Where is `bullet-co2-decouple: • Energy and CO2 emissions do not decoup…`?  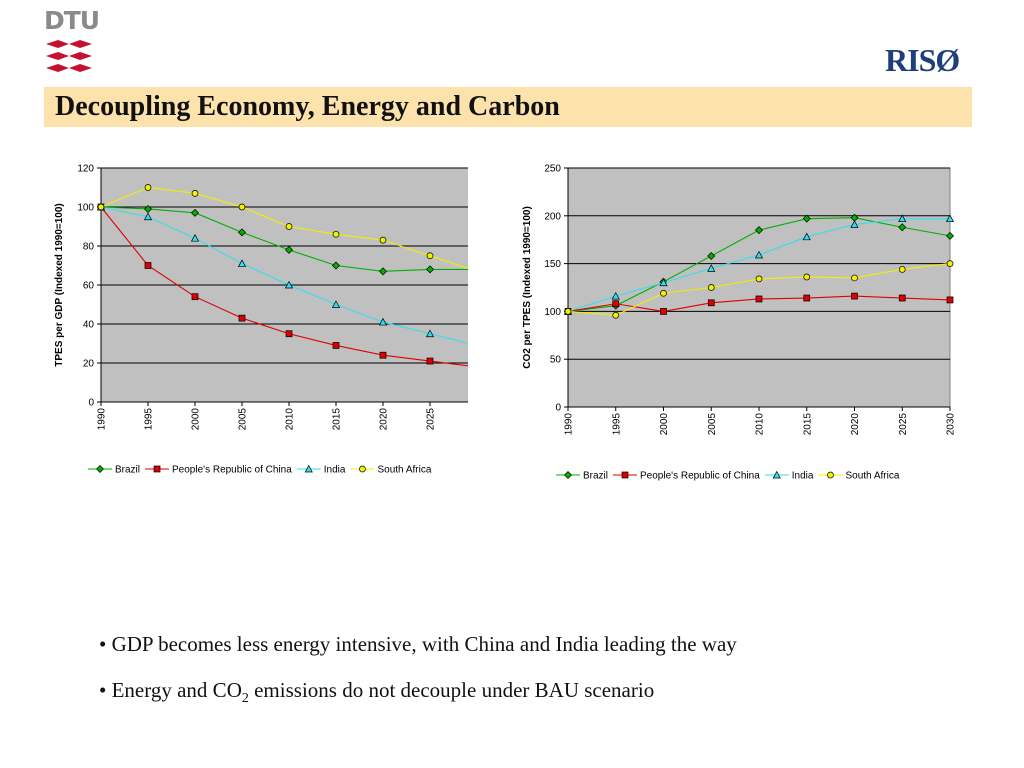
bullet-co2-decouple: • Energy and CO2 emissions do not decoup… is located at coordinates (376, 692).